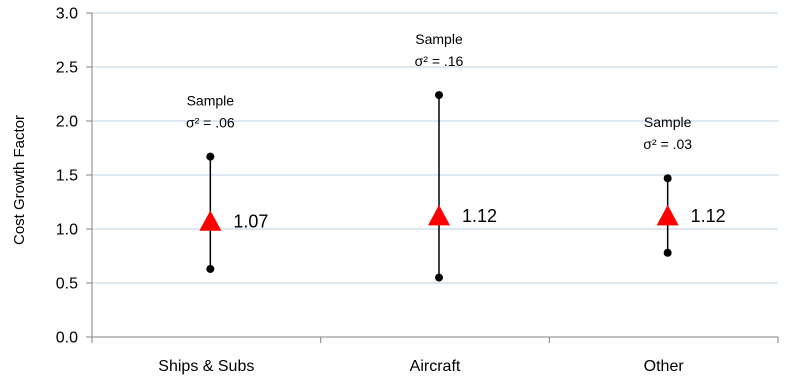 This screenshot has width=787, height=381. What do you see at coordinates (67, 230) in the screenshot?
I see `y-tick-label: 1.0` at bounding box center [67, 230].